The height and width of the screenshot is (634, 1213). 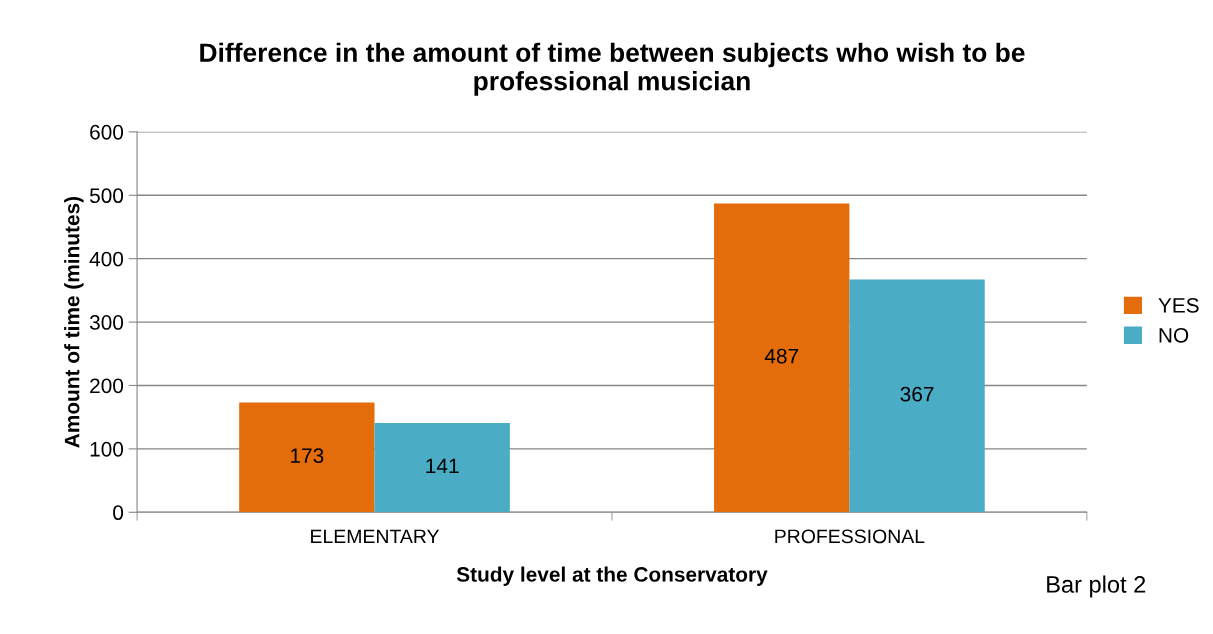 I want to click on y-tick-label: 600, so click(x=107, y=132).